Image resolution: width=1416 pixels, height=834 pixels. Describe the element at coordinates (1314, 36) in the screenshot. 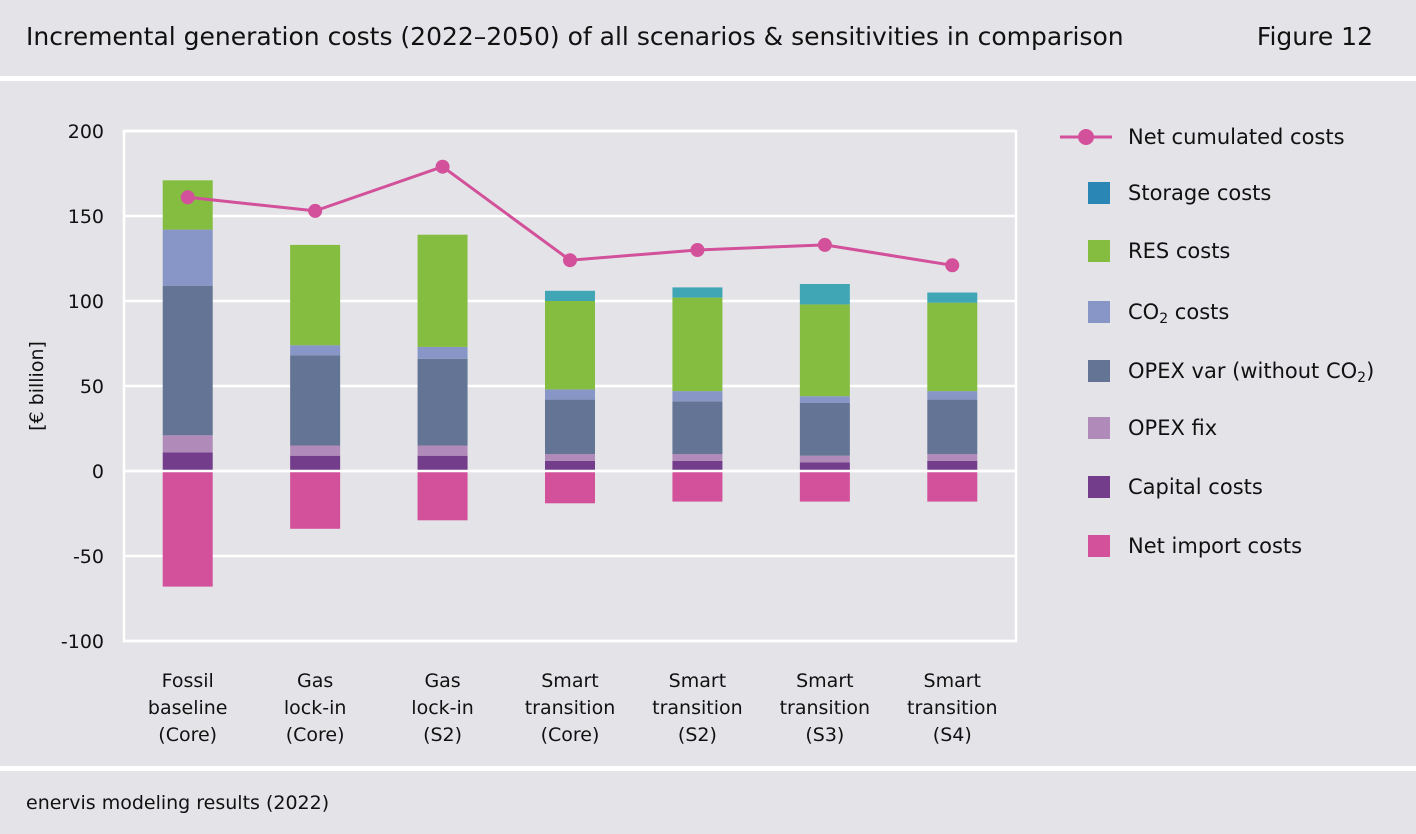

I see `figure-number: Figure 12` at that location.